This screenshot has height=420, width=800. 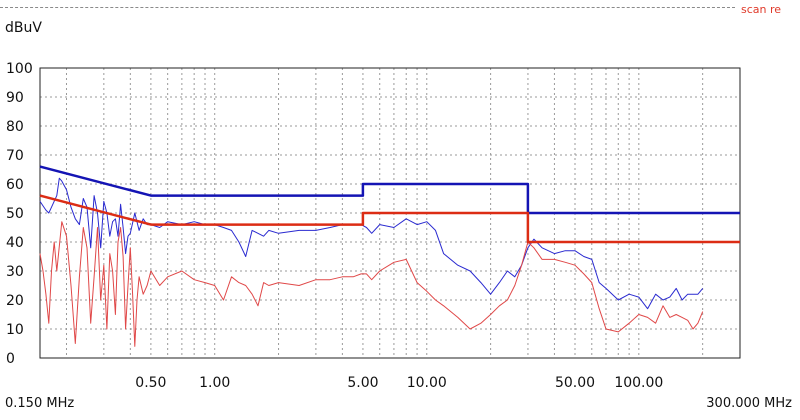 I want to click on x-tick-label: 0.50, so click(x=150, y=383).